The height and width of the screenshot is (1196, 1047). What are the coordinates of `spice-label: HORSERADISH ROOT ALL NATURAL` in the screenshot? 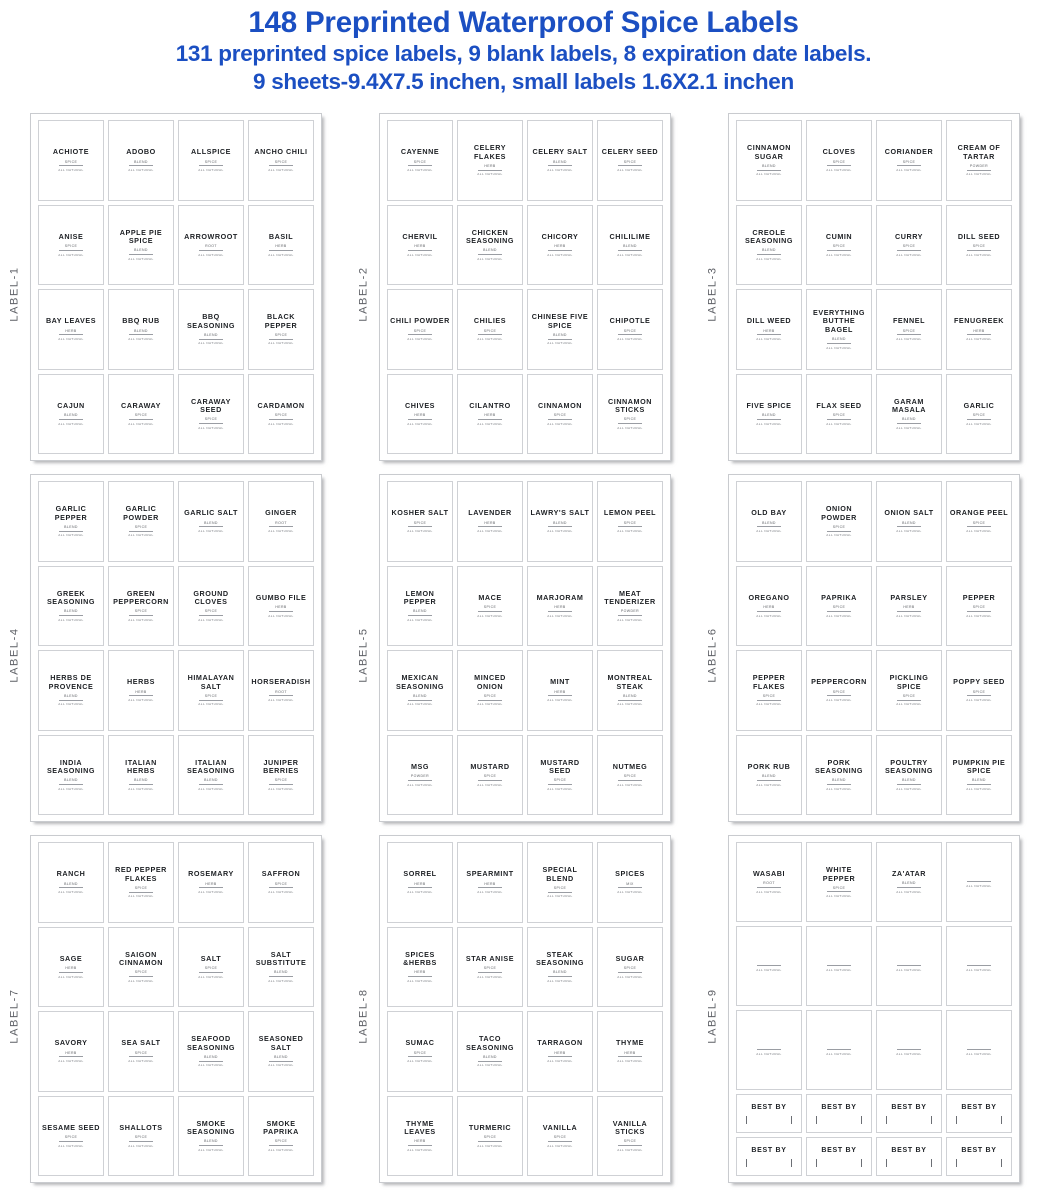 It's located at (281, 690).